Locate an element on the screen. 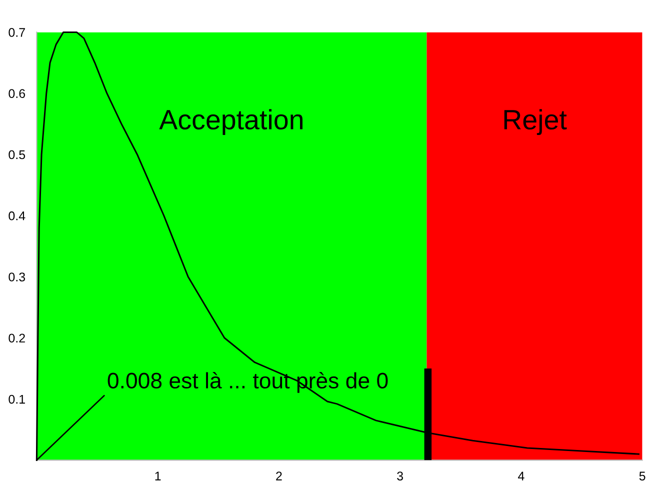  annotation: 0.008 est là ... tout près de 0 is located at coordinates (248, 382).